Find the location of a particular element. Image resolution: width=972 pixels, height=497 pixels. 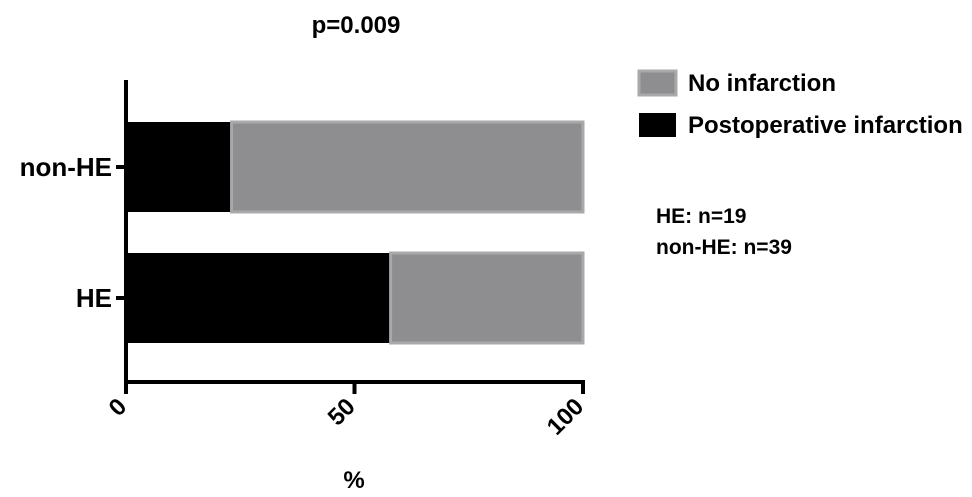

y-ticks-group: non-HE HE is located at coordinates (73, 232).